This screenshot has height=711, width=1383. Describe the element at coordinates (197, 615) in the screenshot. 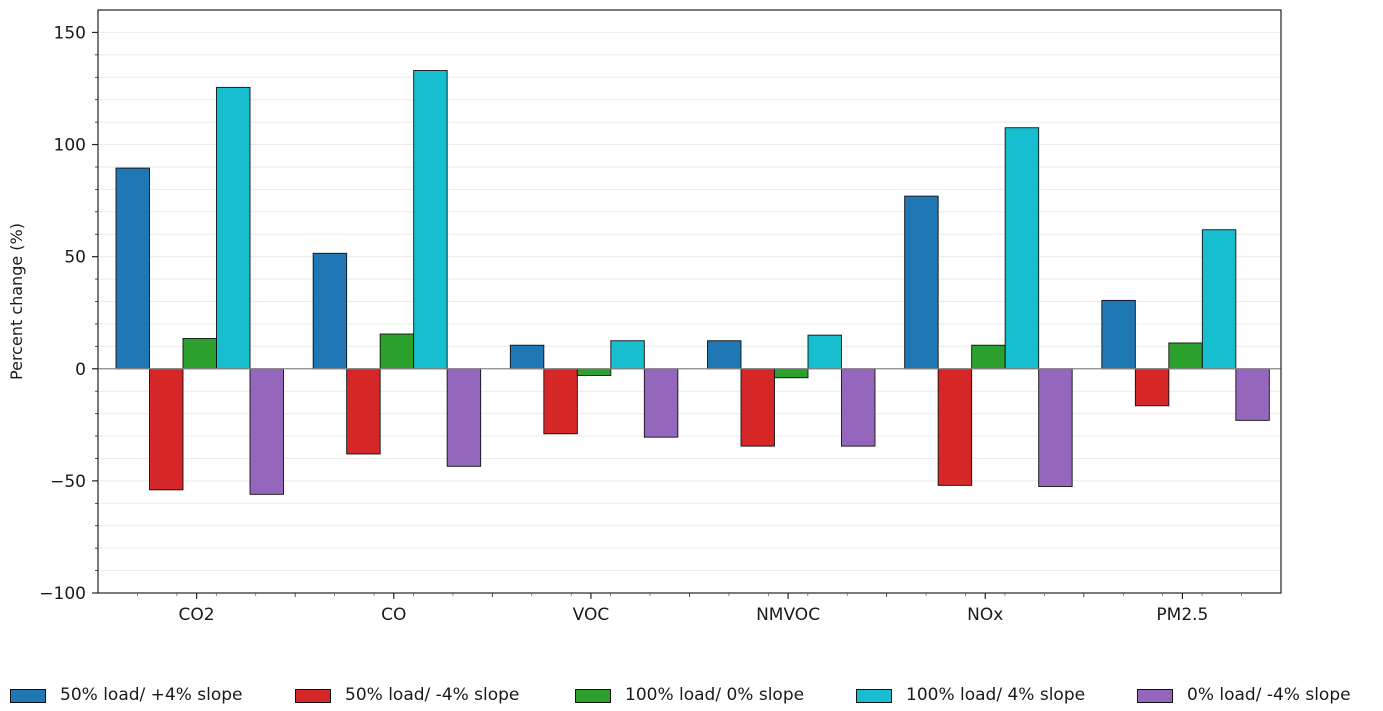

I see `x-tick-label: CO2` at that location.